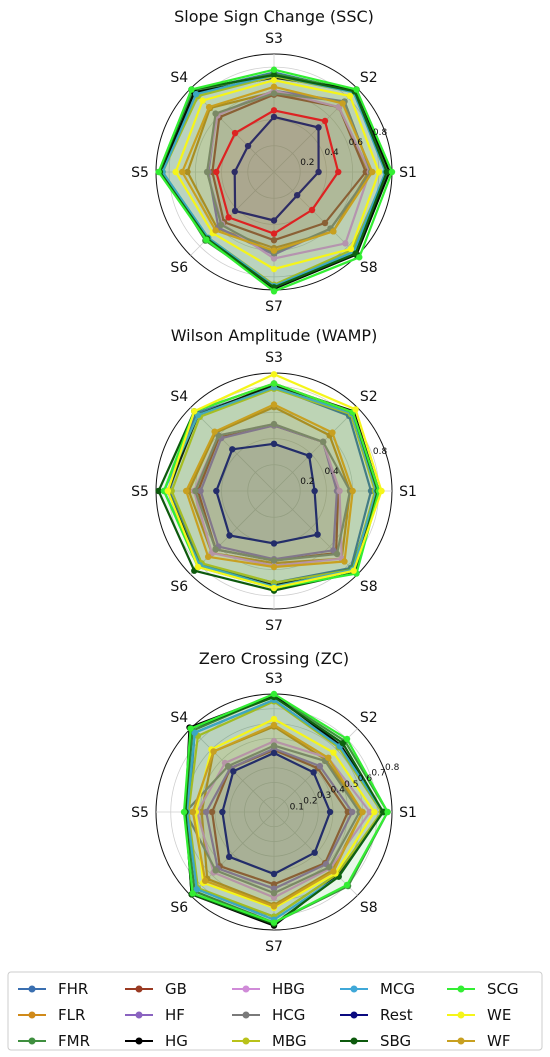  What do you see at coordinates (375, 1041) in the screenshot?
I see `legend-item-sbg: SBG` at bounding box center [375, 1041].